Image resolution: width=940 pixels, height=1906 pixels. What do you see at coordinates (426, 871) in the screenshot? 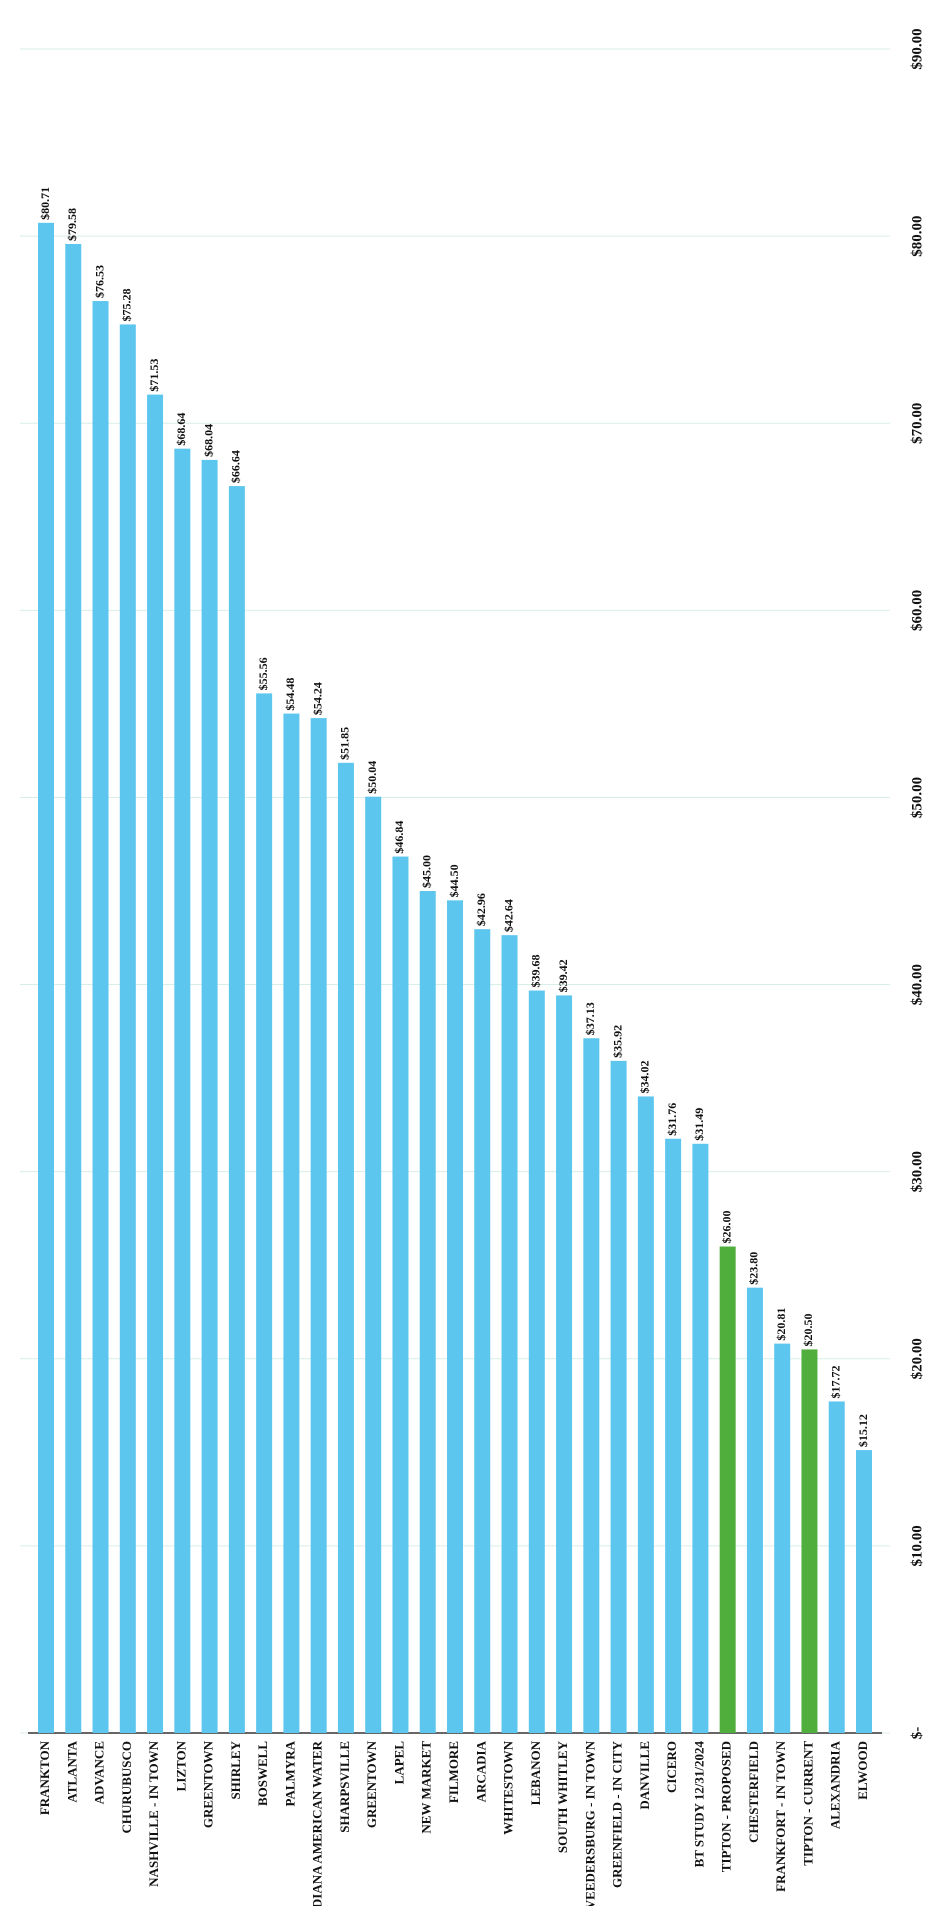
I see `value-label: $45.00` at bounding box center [426, 871].